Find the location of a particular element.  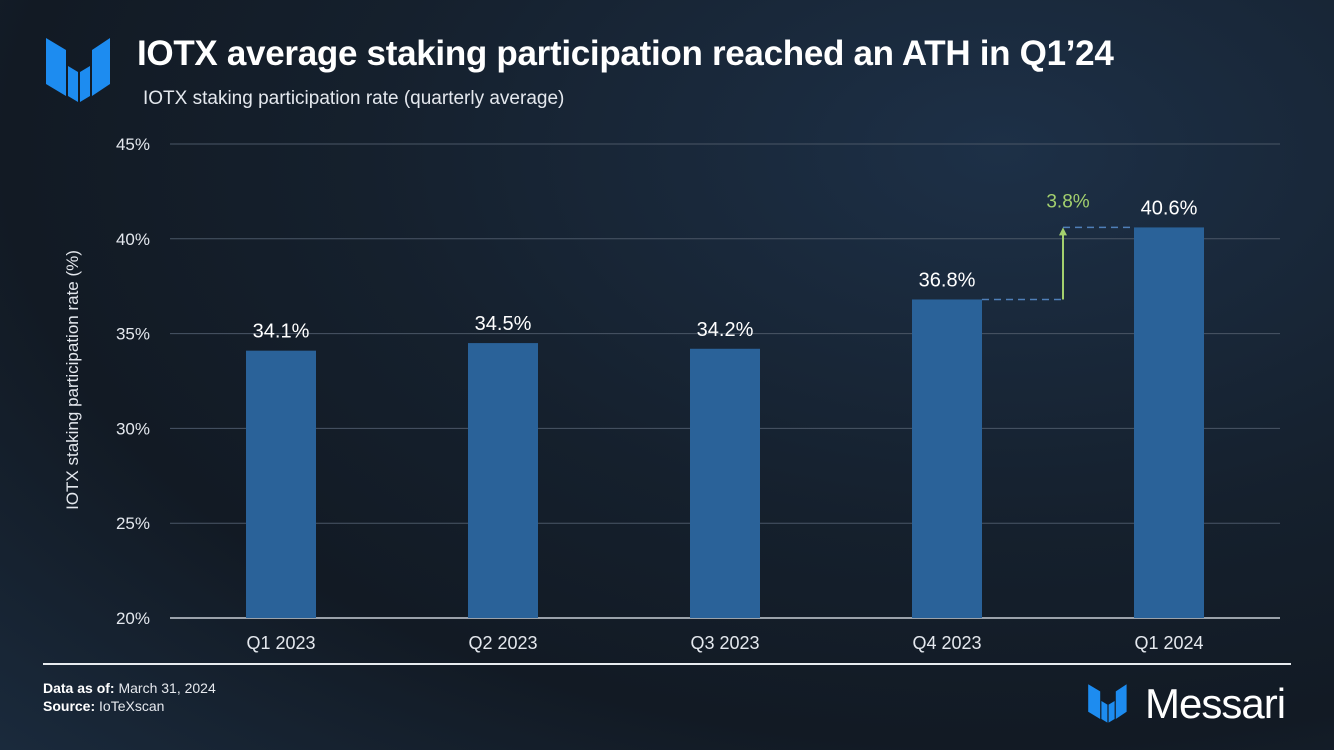

y-tick-label: 30% is located at coordinates (133, 428).